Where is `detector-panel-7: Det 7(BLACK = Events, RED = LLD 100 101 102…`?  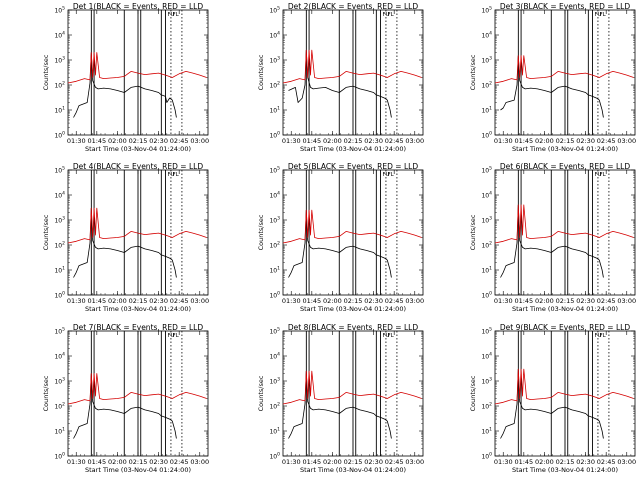
detector-panel-7: Det 7(BLACK = Events, RED = LLD 100 101 102… is located at coordinates (125, 398).